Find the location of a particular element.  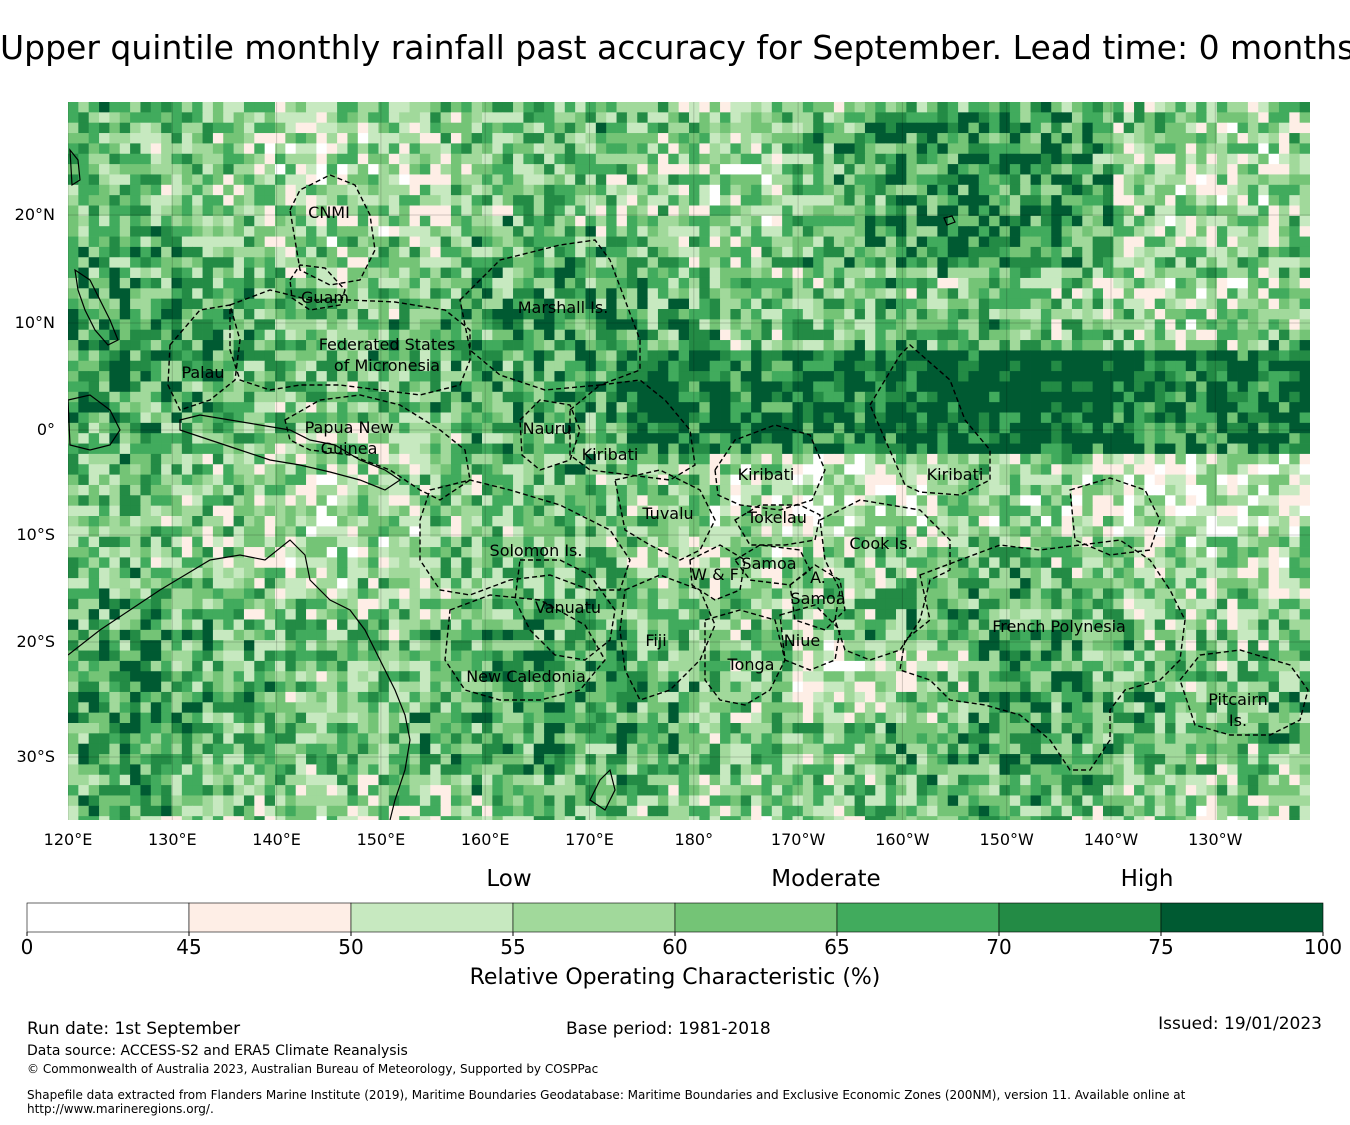

latitude-label: 10°S is located at coordinates (35, 534).